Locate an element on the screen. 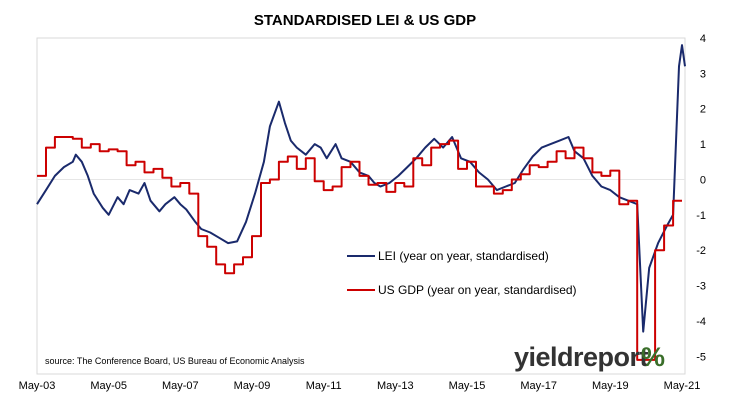  x-tick-label: May-17 is located at coordinates (538, 386).